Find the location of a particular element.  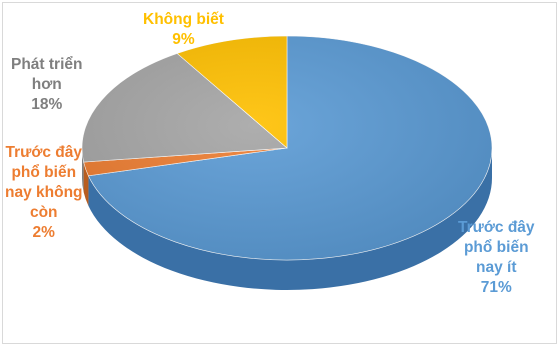

label-truoc-day-pho-bien-nay-it: Trước đây phổ biến nay ít 71% is located at coordinates (496, 257).